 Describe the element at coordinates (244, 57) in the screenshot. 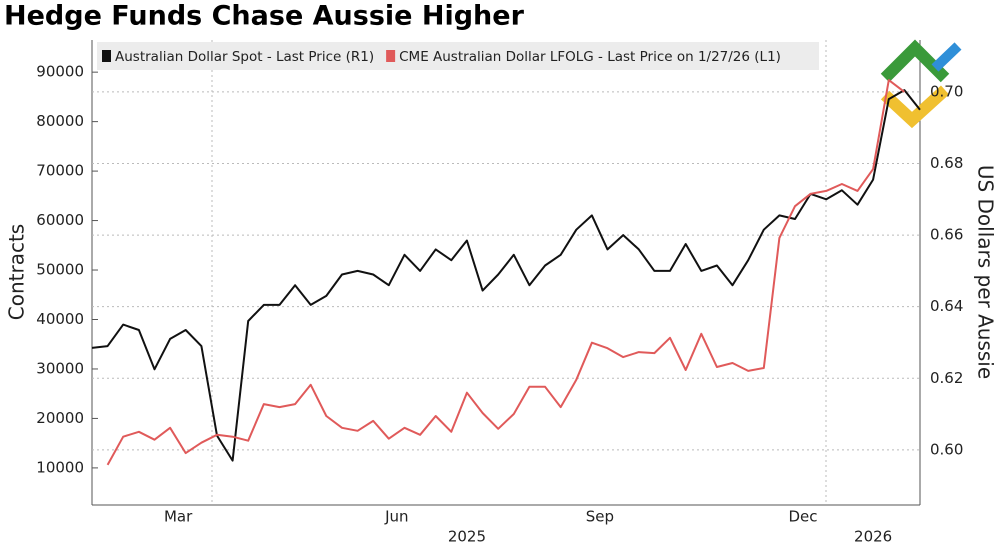

I see `legend-label: Australian Dollar Spot - Last Price (R1)` at that location.